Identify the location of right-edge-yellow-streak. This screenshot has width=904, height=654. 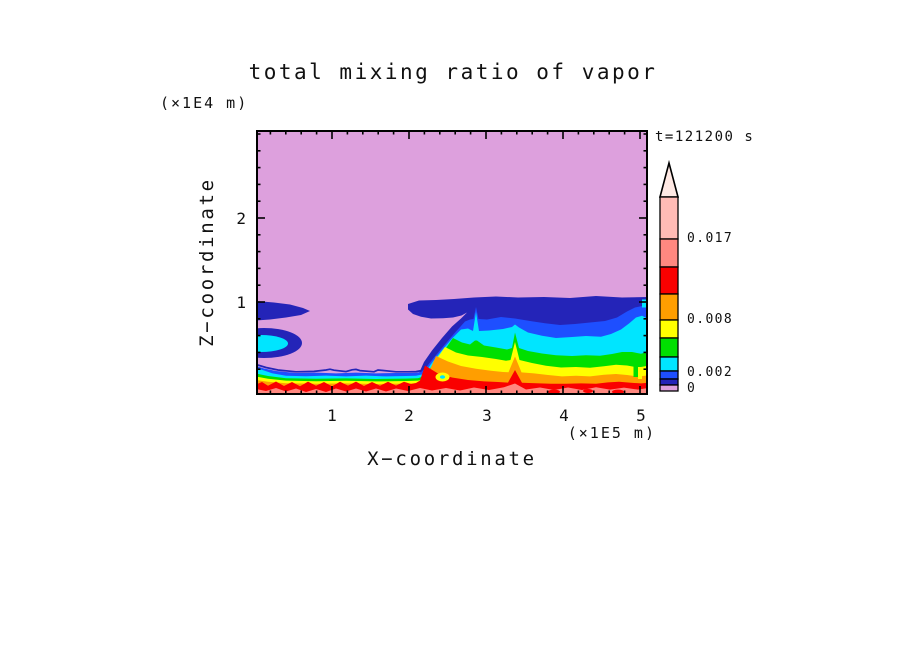
(640, 373).